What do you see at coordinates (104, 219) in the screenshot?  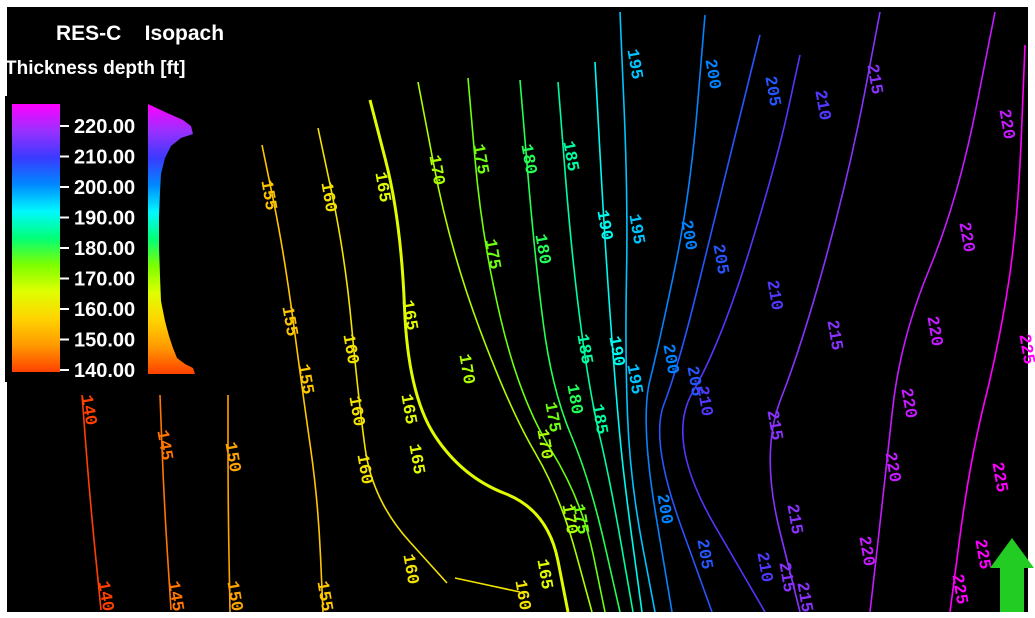 I see `colorbar-tick-label: 190.00` at bounding box center [104, 219].